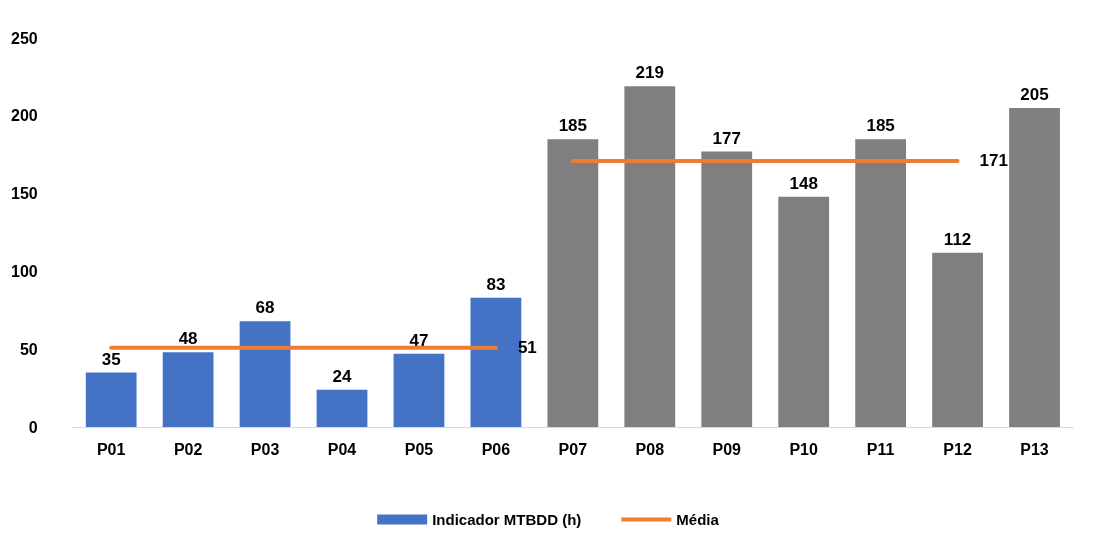 This screenshot has width=1096, height=545. What do you see at coordinates (342, 449) in the screenshot?
I see `x-tick-label: P04` at bounding box center [342, 449].